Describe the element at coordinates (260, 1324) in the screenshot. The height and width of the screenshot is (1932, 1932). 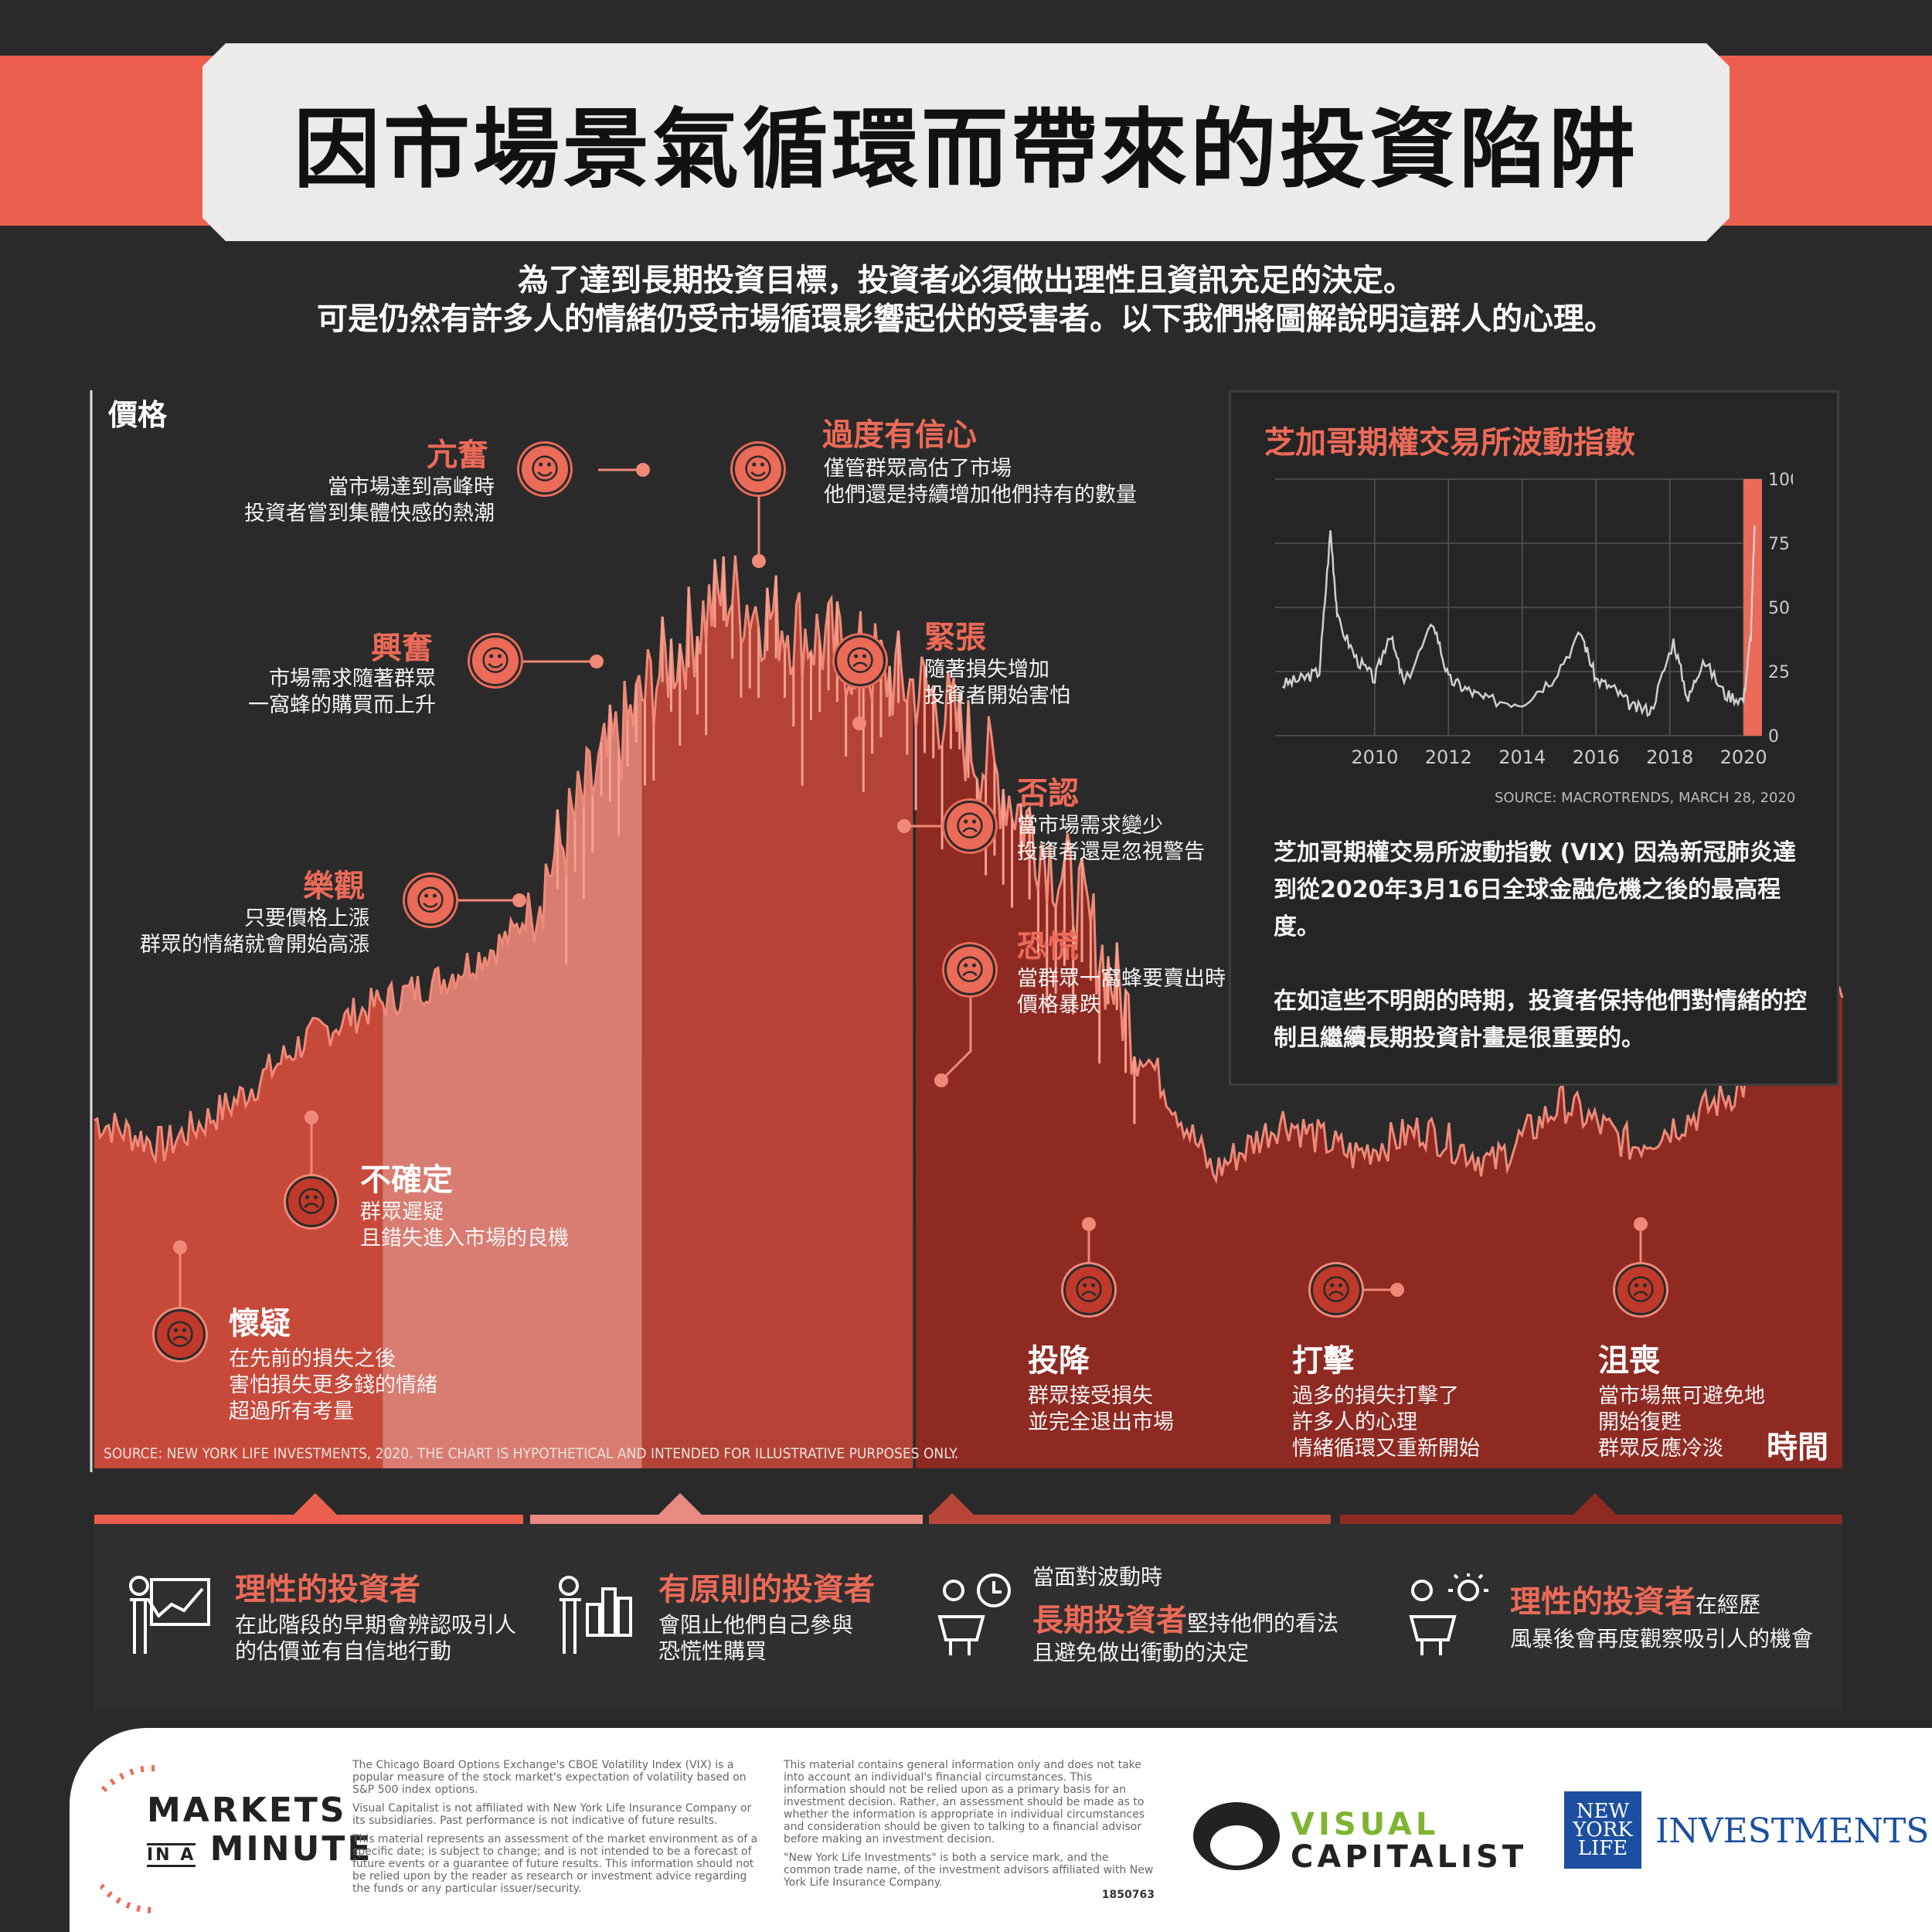
I see `stage-title-doubt: 懷疑` at that location.